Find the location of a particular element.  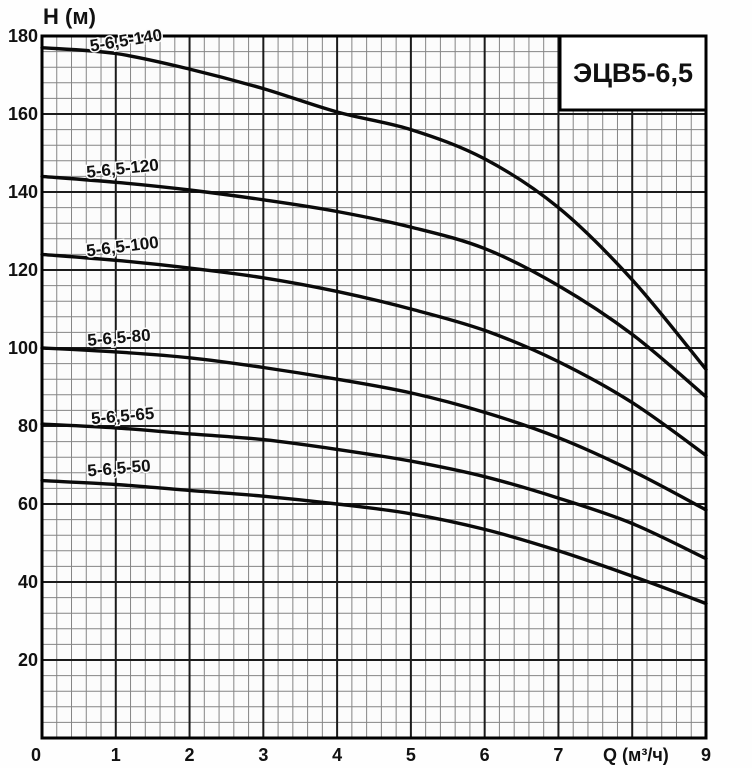

y-tick-40: 40 is located at coordinates (28, 582).